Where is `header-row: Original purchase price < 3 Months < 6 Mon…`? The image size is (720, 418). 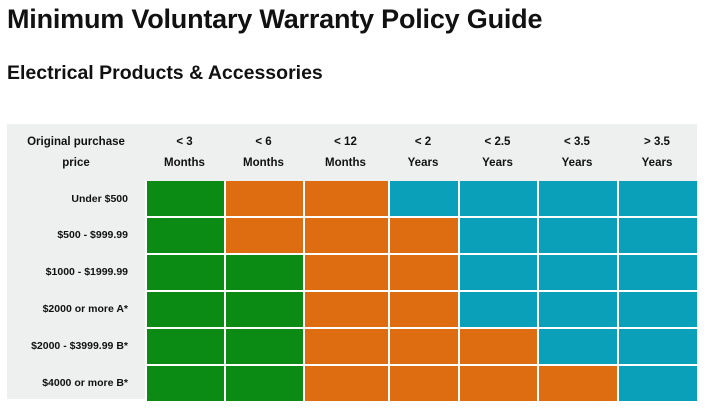
header-row: Original purchase price < 3 Months < 6 Mon… is located at coordinates (352, 152).